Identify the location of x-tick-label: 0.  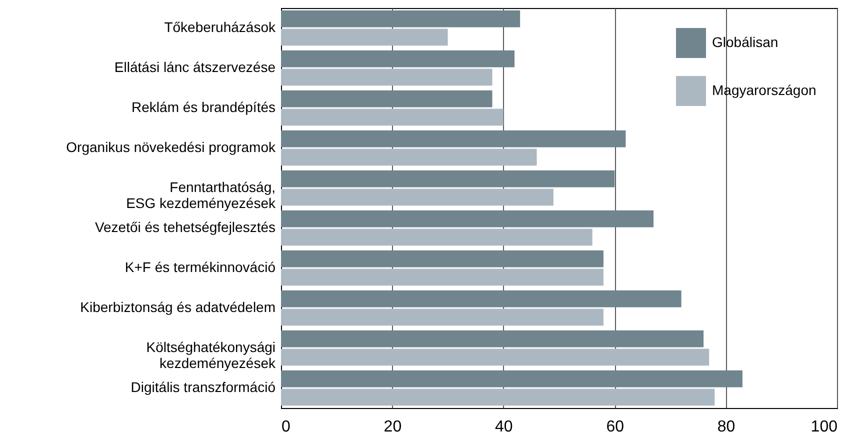
(286, 427).